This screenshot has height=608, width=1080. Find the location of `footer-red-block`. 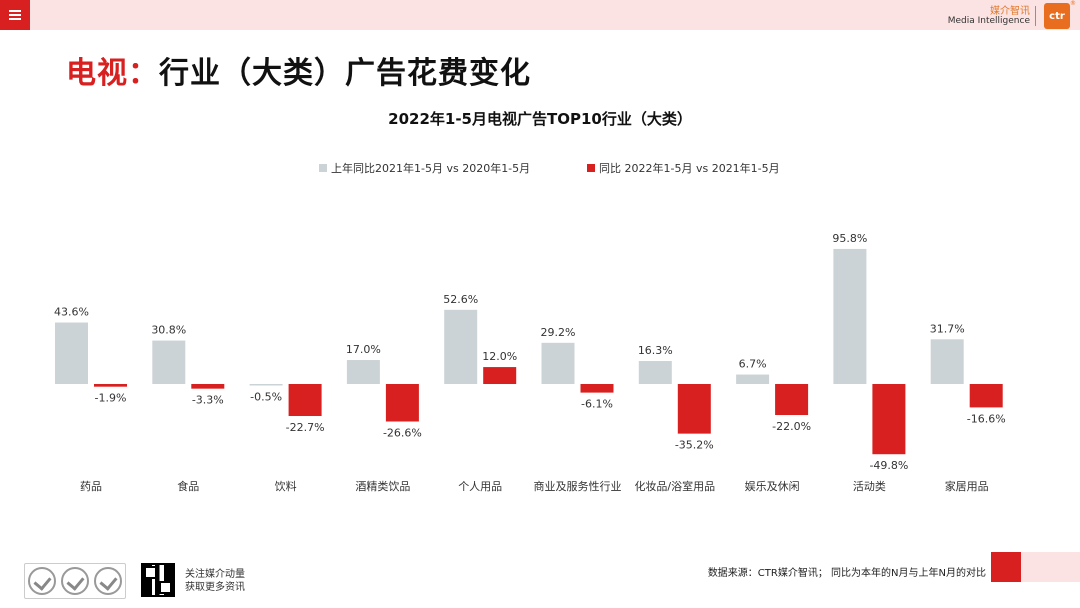

footer-red-block is located at coordinates (1006, 567).